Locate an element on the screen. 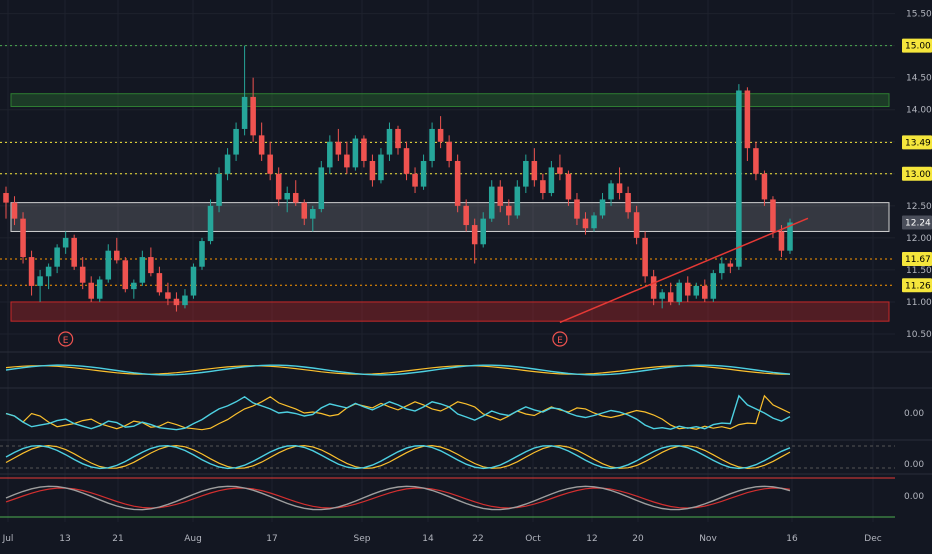 This screenshot has width=932, height=554. price-tick-label: 11.00 is located at coordinates (919, 303).